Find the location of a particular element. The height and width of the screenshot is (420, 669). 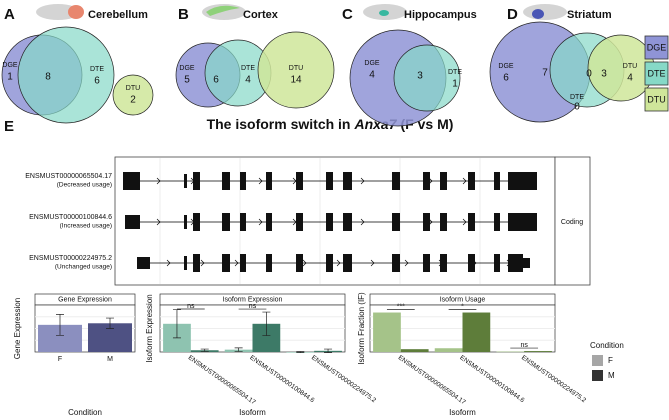

transcript-id: ENSMUST00000224975.2 is located at coordinates (70, 258).